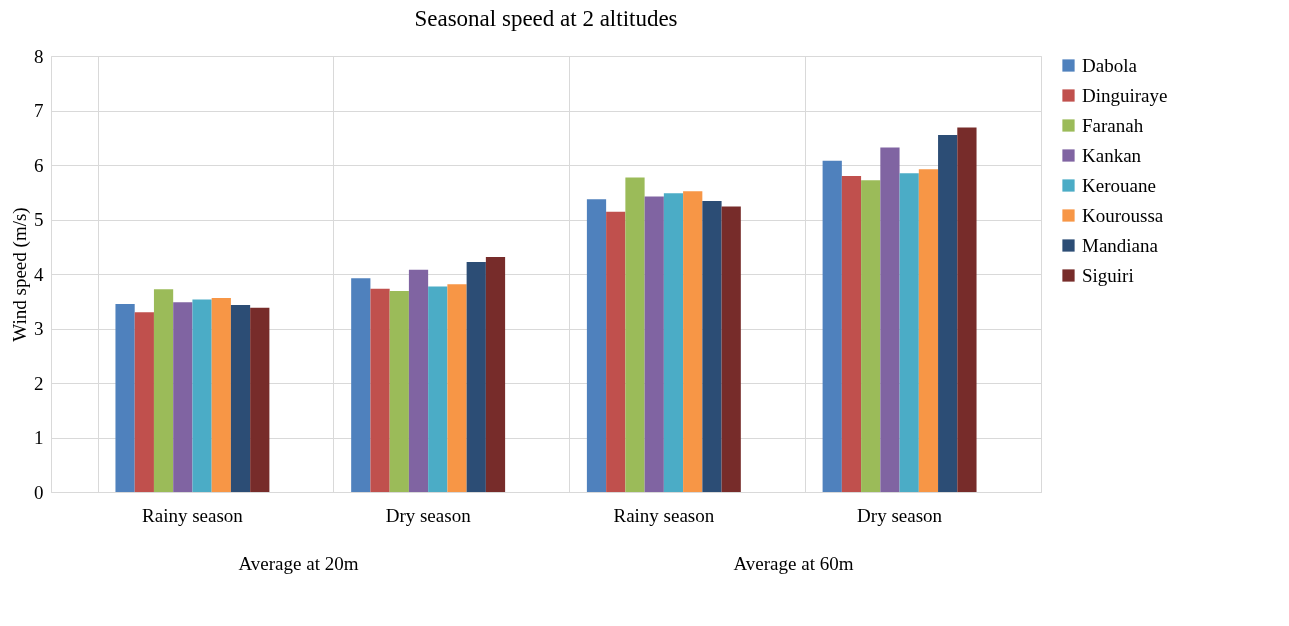 The height and width of the screenshot is (626, 1289). Describe the element at coordinates (39, 437) in the screenshot. I see `y-tick-label: 1` at that location.